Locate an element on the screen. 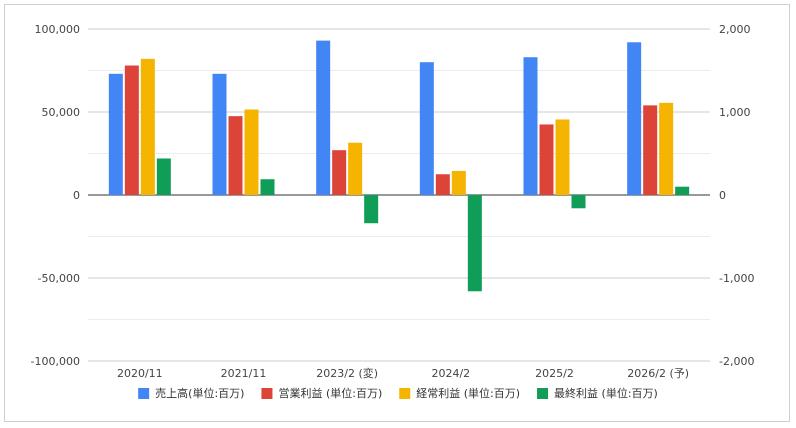  left-axis-tick-label: 50,000 is located at coordinates (61, 112).